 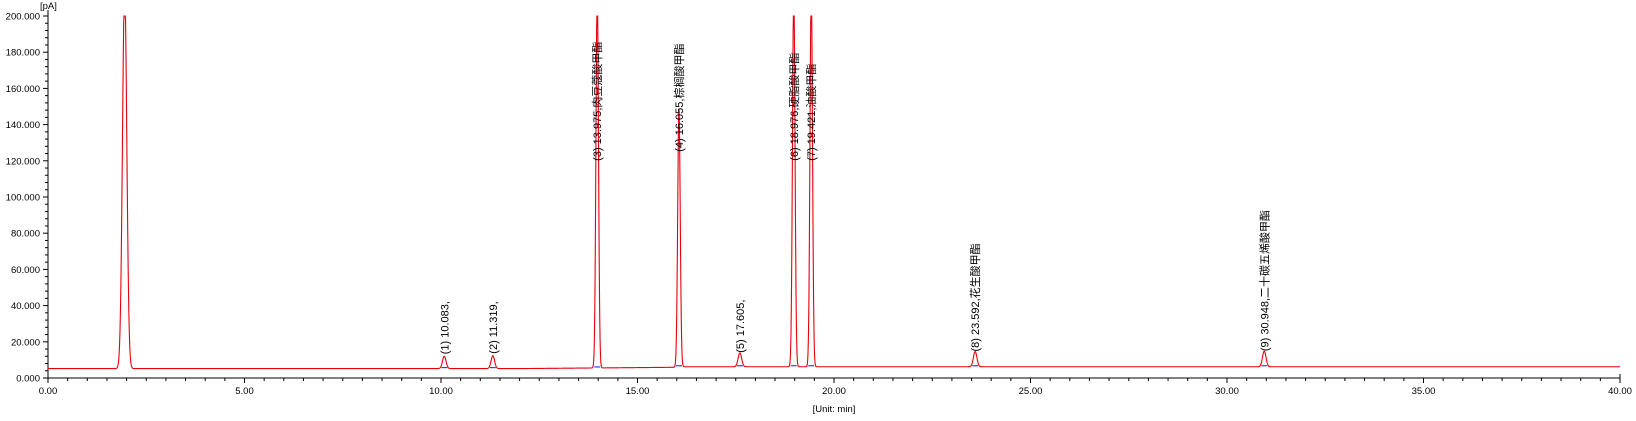 What do you see at coordinates (834, 391) in the screenshot?
I see `x-tick-label: 20.00` at bounding box center [834, 391].